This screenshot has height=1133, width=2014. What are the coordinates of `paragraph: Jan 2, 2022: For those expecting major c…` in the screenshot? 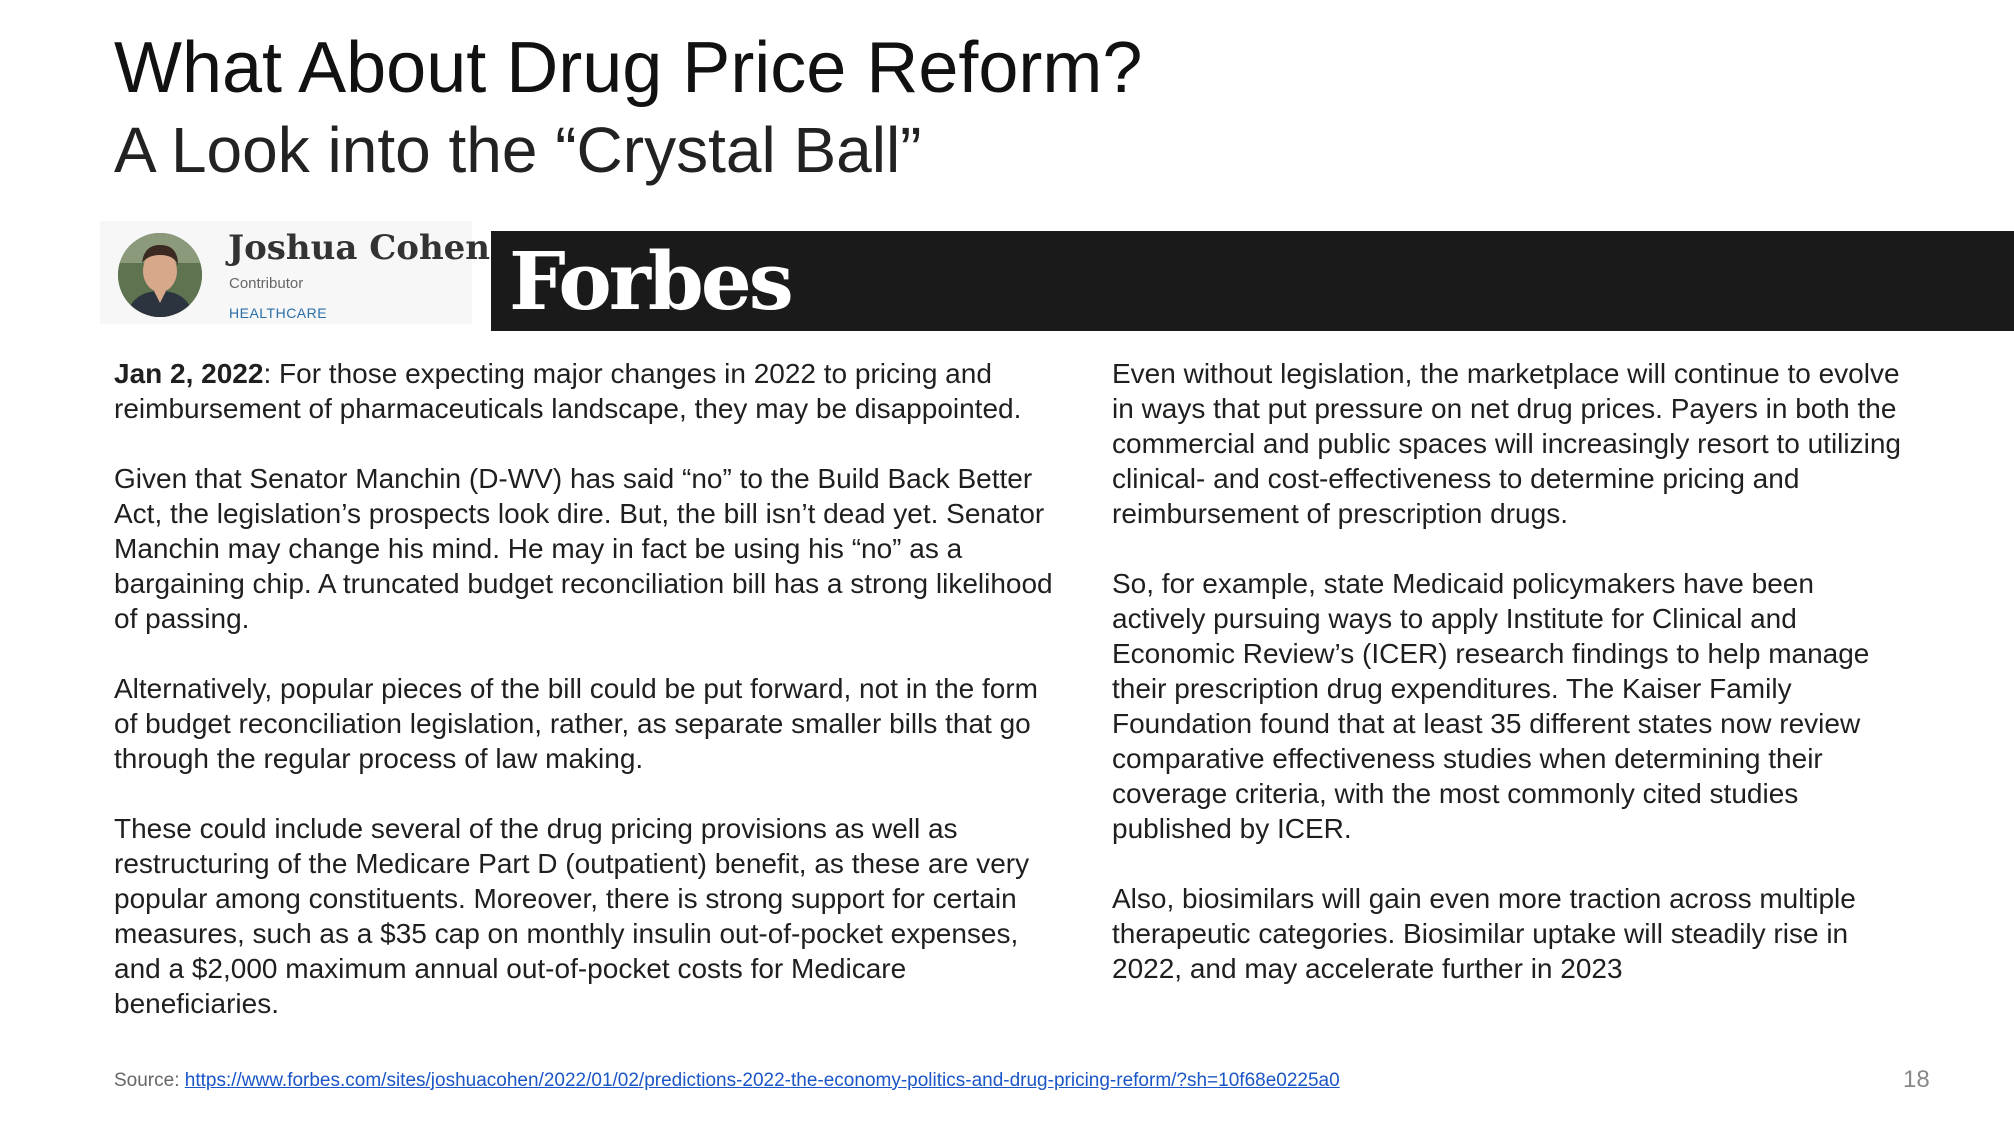 It's located at (584, 391).